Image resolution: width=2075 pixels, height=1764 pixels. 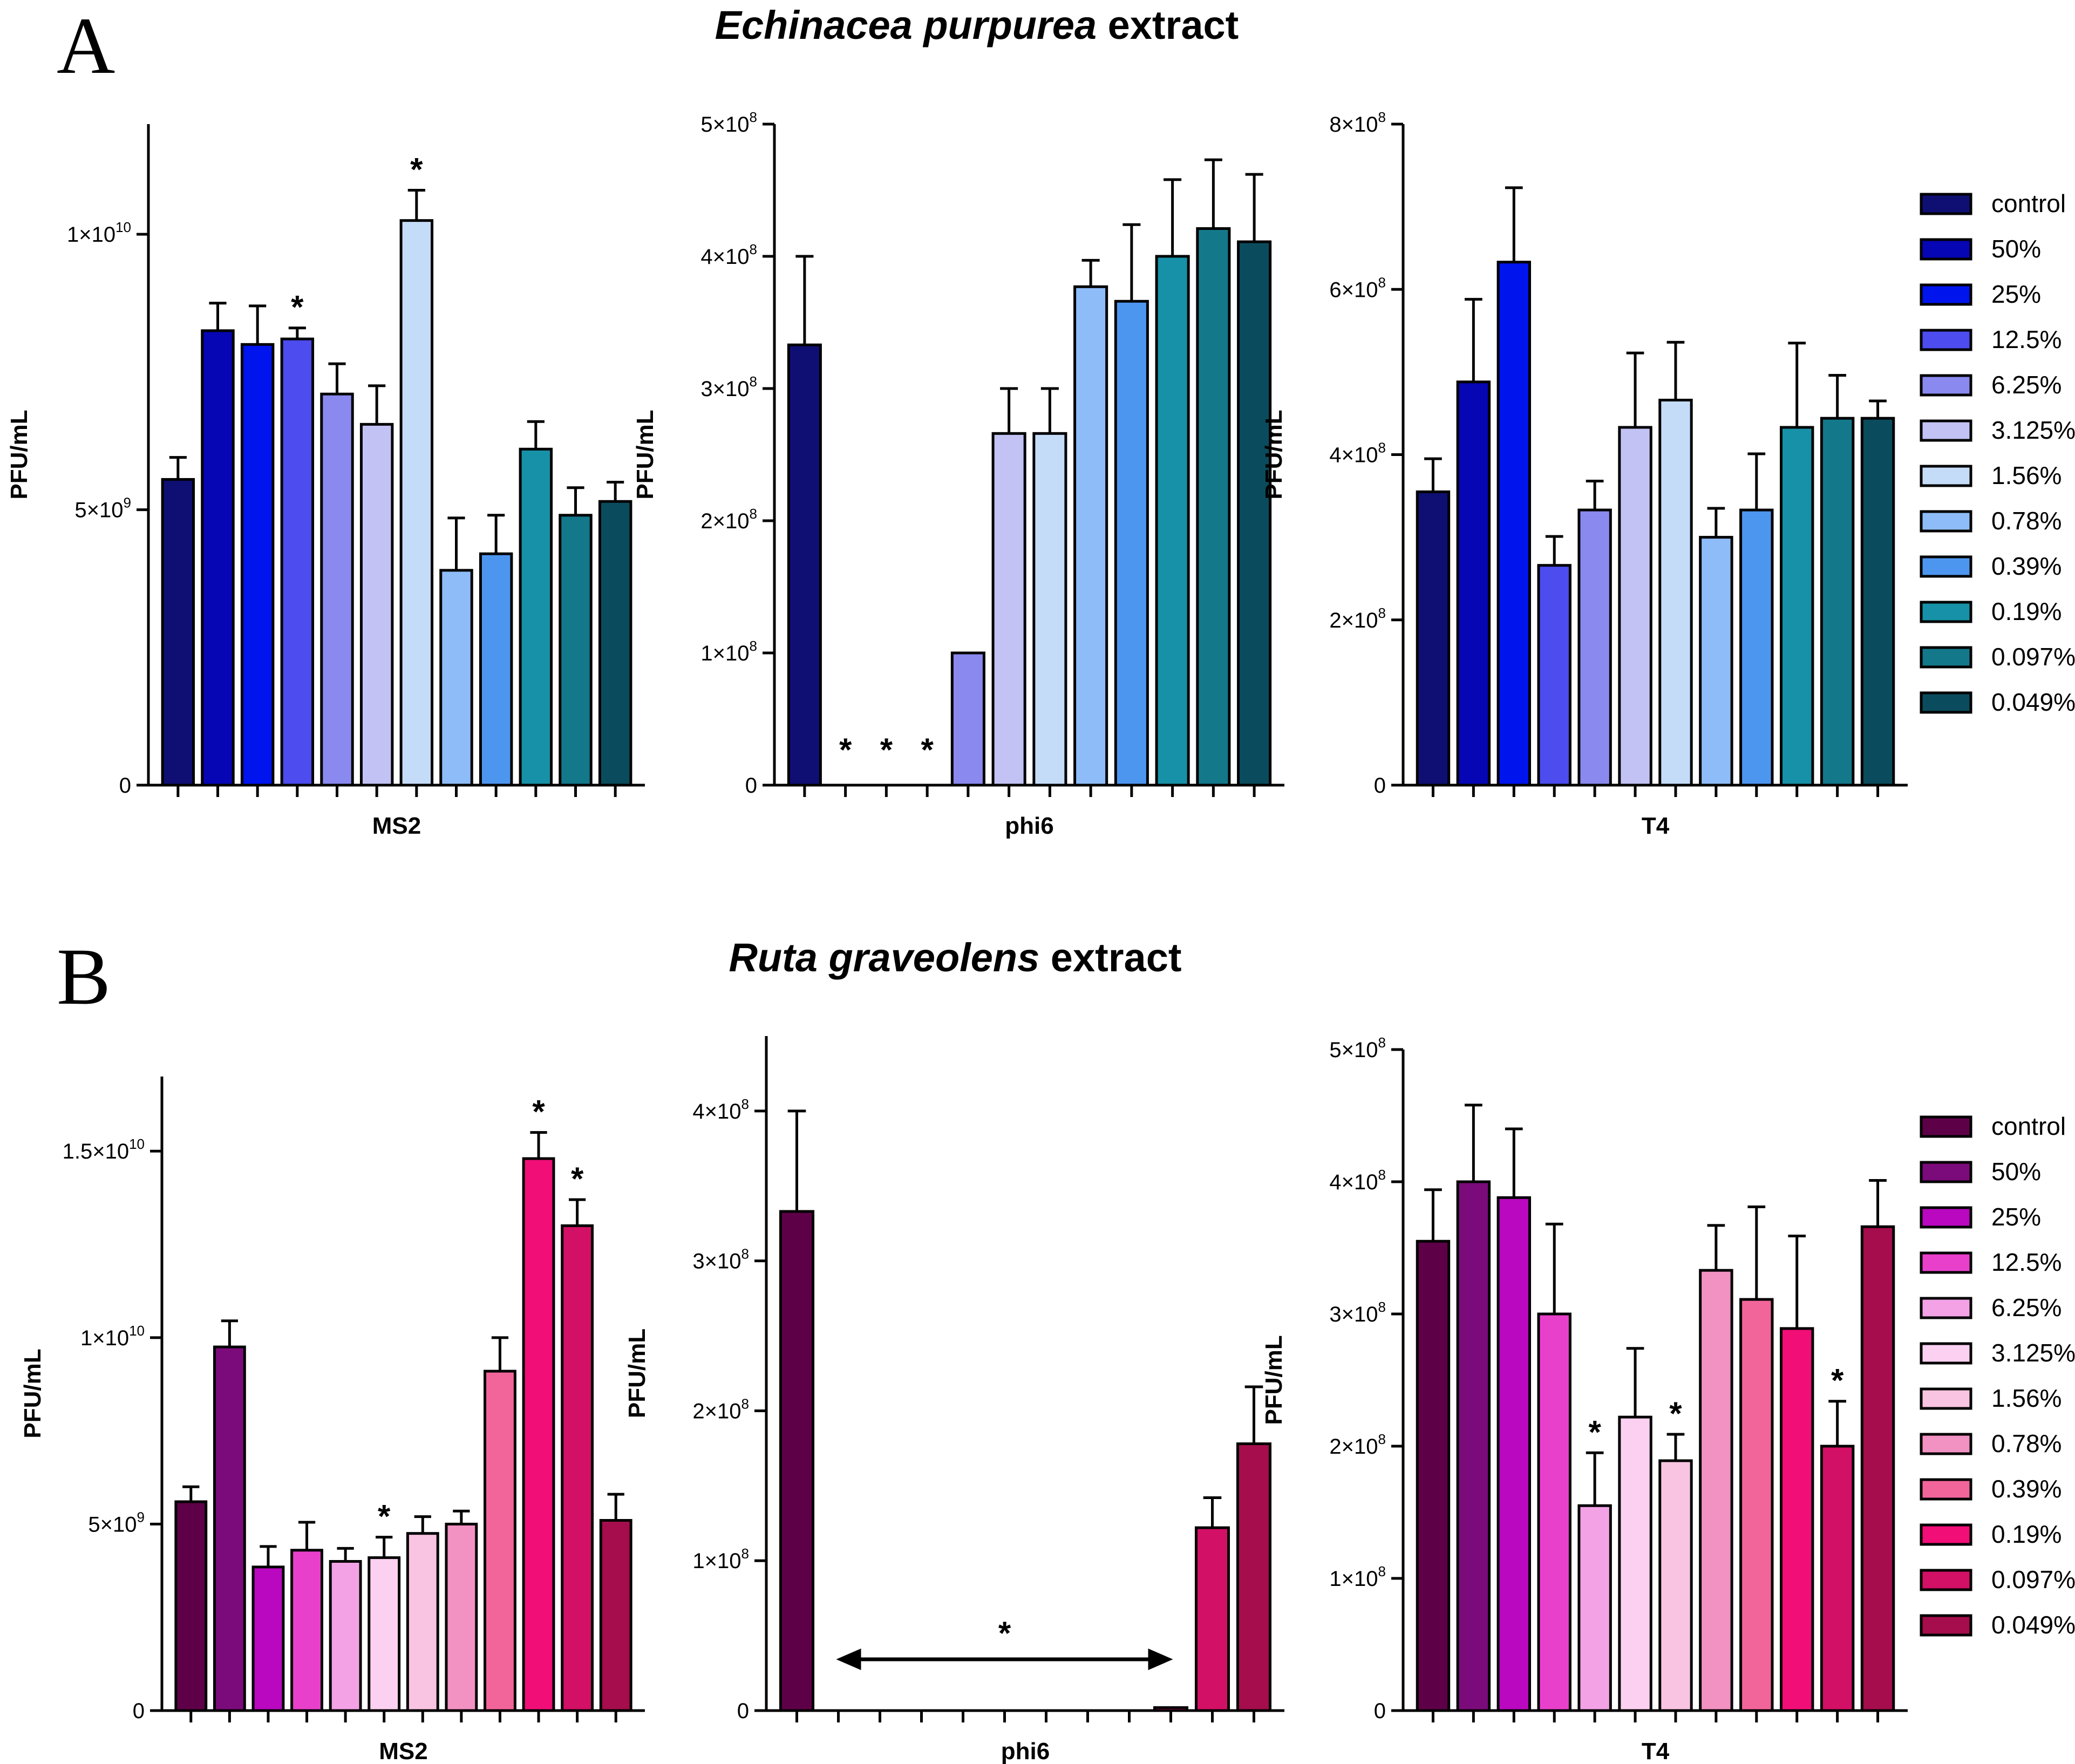 What do you see at coordinates (2026, 521) in the screenshot?
I see `legend-label: 0.78%` at bounding box center [2026, 521].